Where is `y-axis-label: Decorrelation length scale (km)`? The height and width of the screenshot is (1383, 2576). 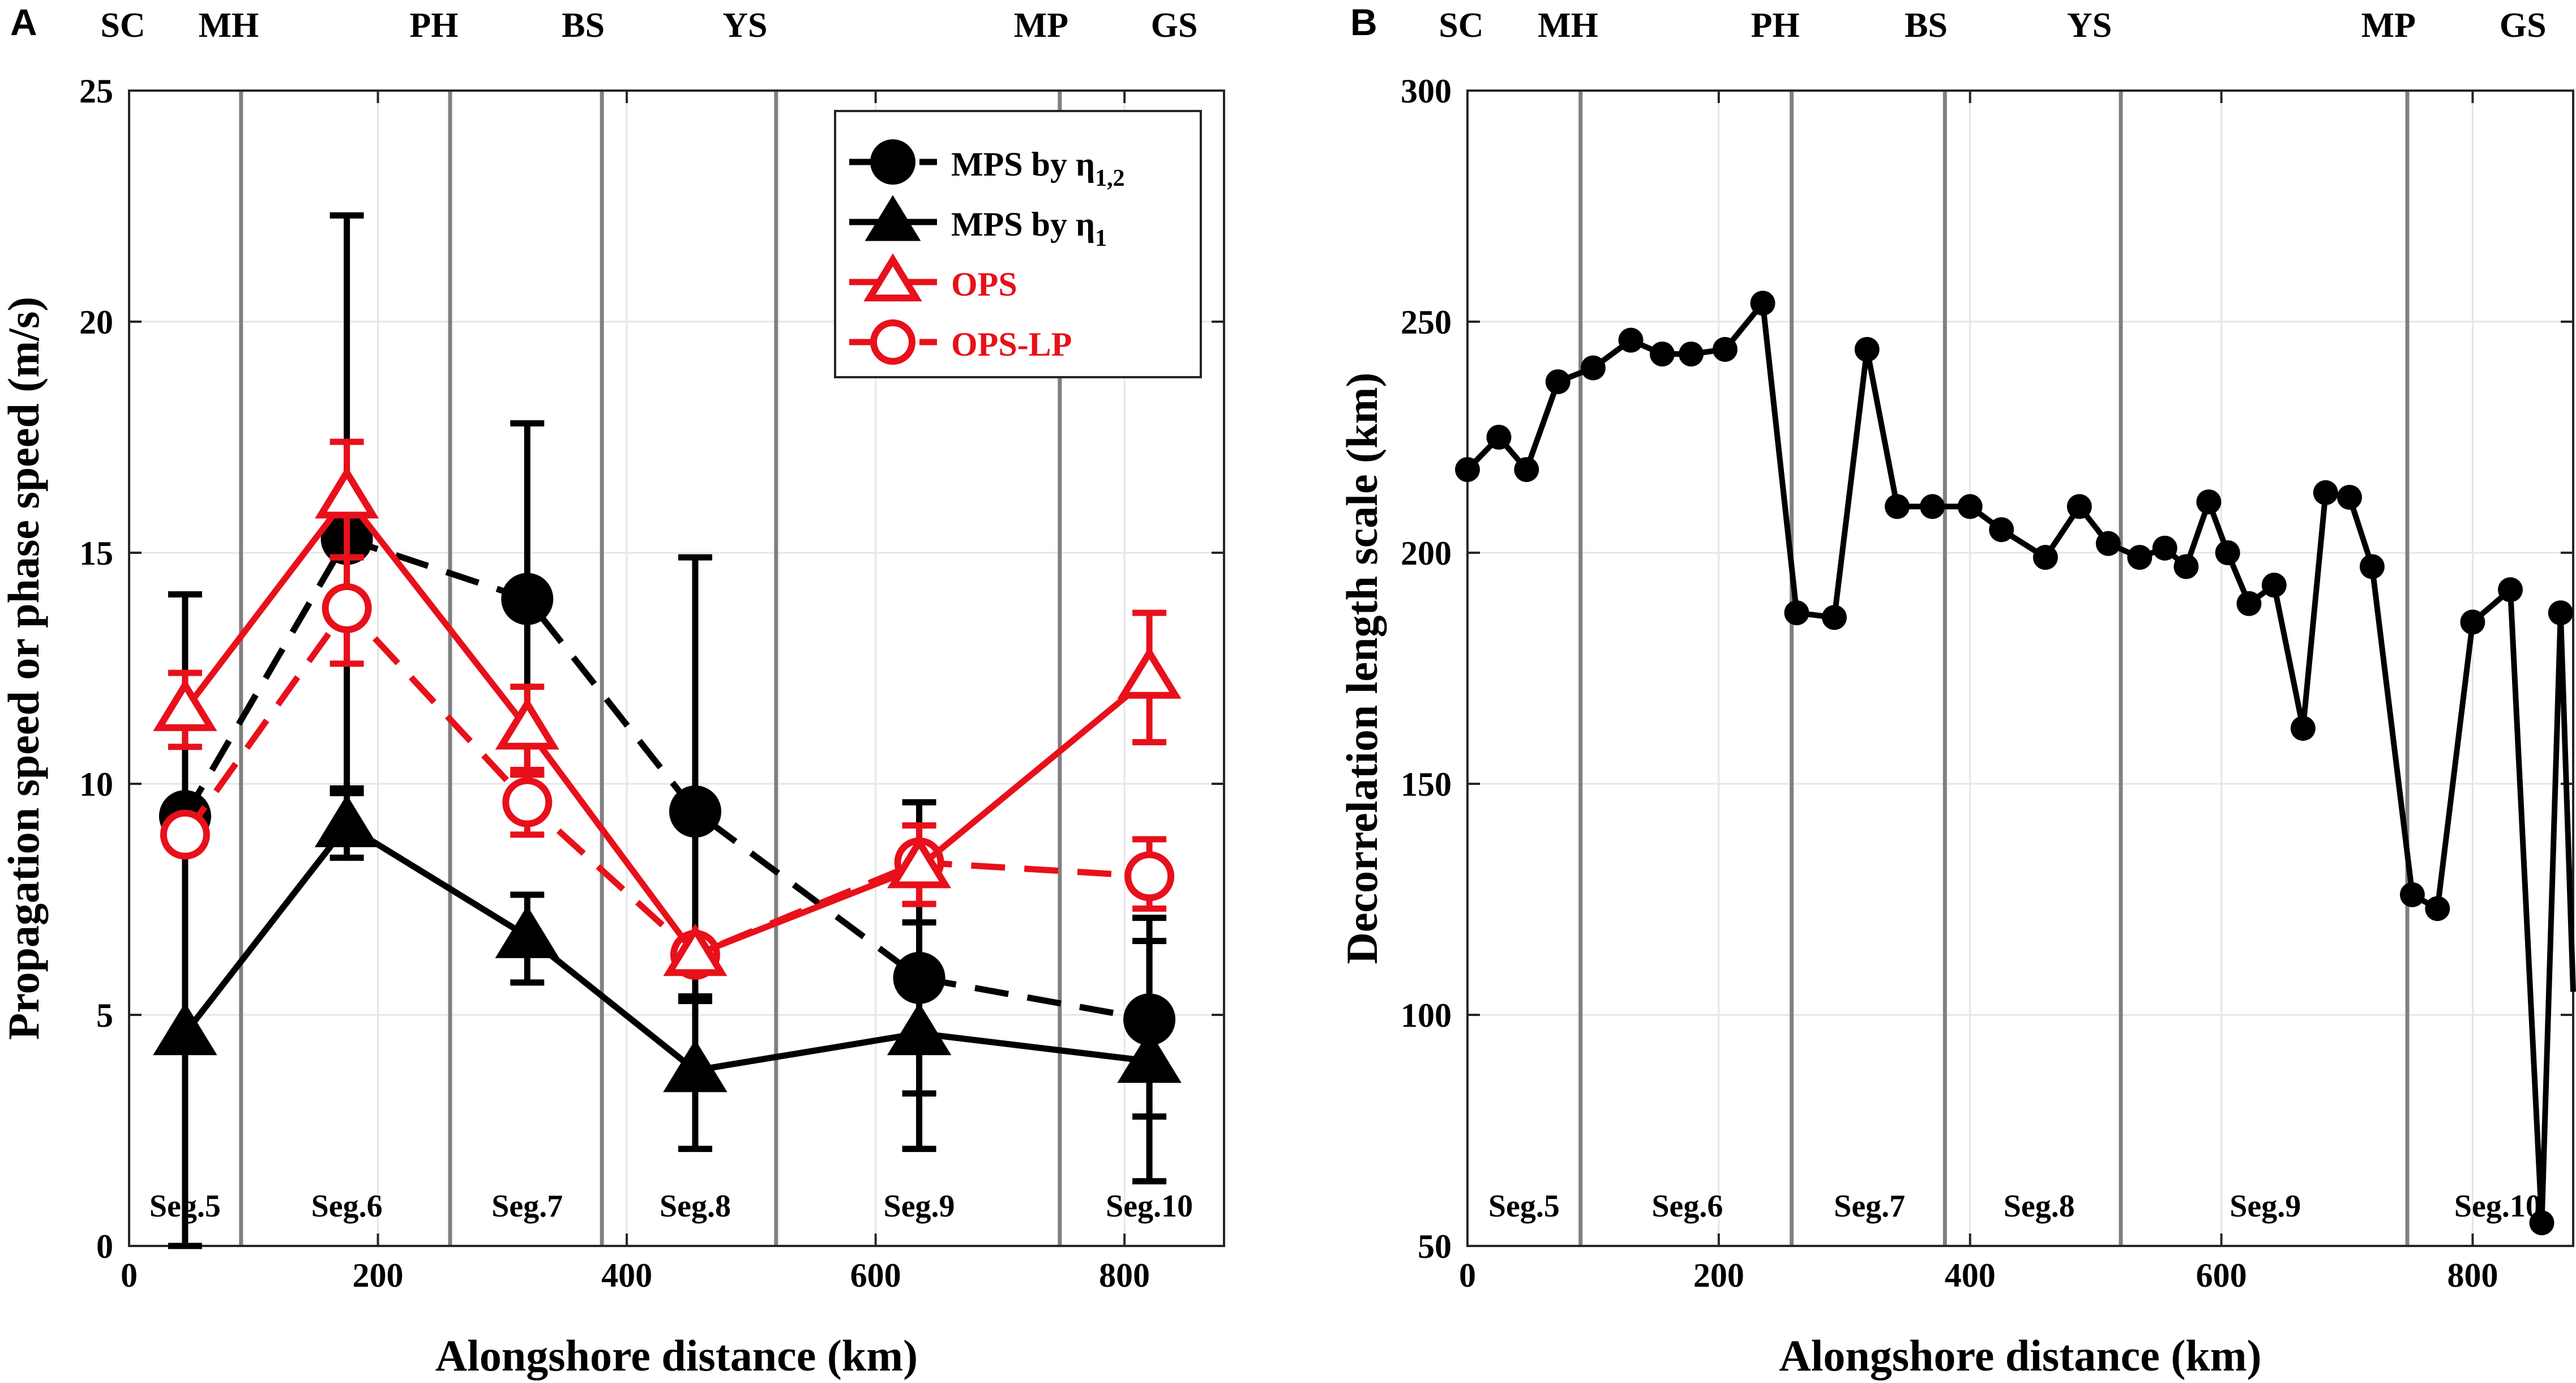
y-axis-label: Decorrelation length scale (km) is located at coordinates (1362, 668).